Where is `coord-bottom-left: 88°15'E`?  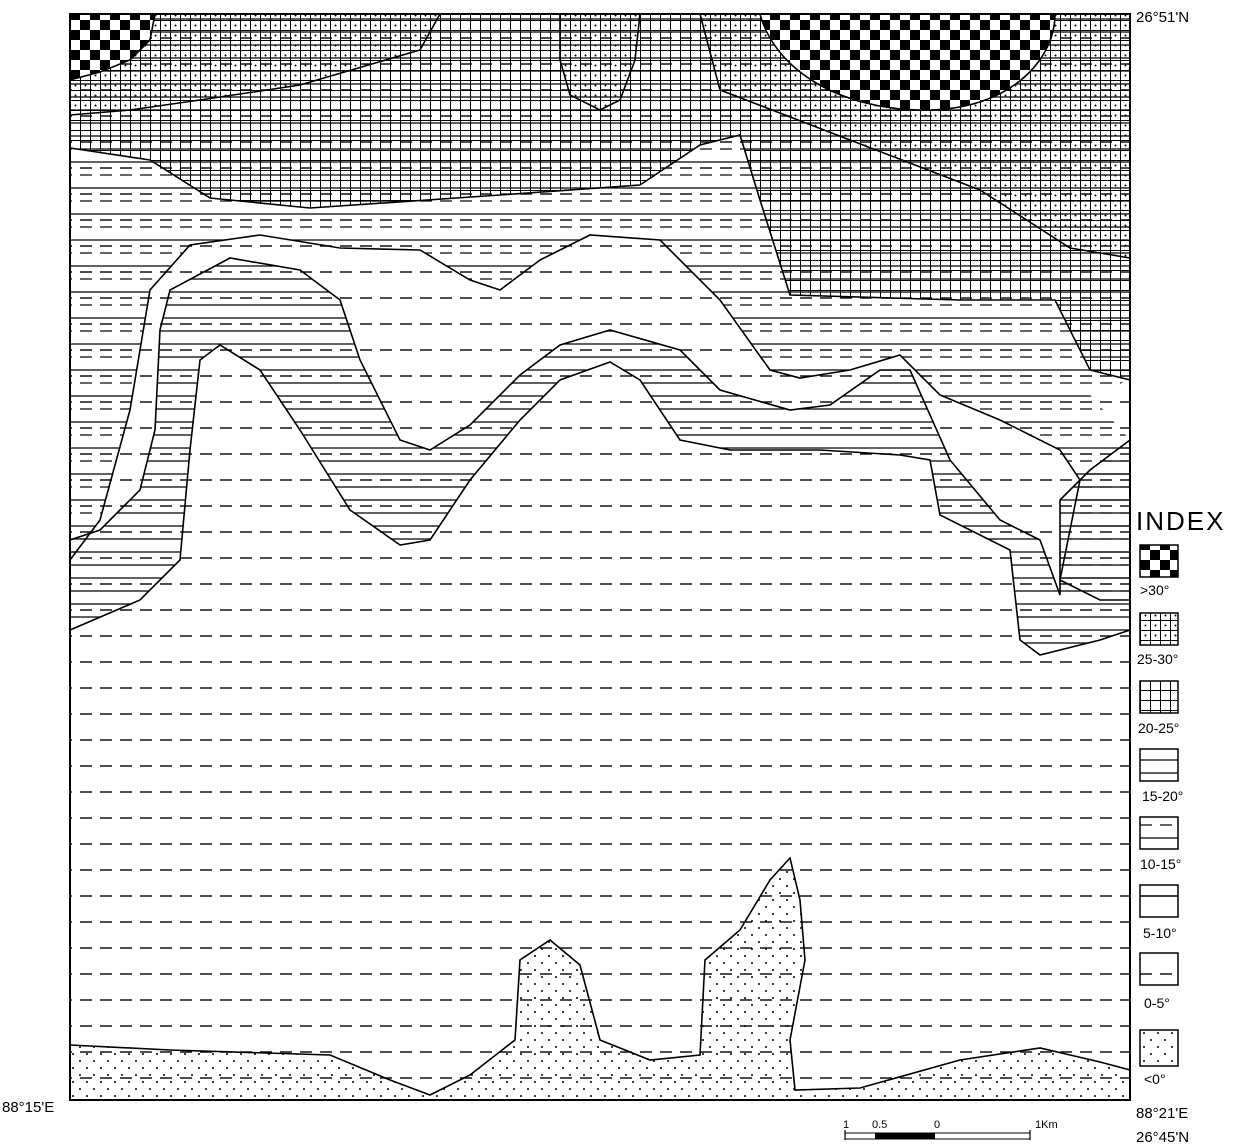 coord-bottom-left: 88°15'E is located at coordinates (28, 1107).